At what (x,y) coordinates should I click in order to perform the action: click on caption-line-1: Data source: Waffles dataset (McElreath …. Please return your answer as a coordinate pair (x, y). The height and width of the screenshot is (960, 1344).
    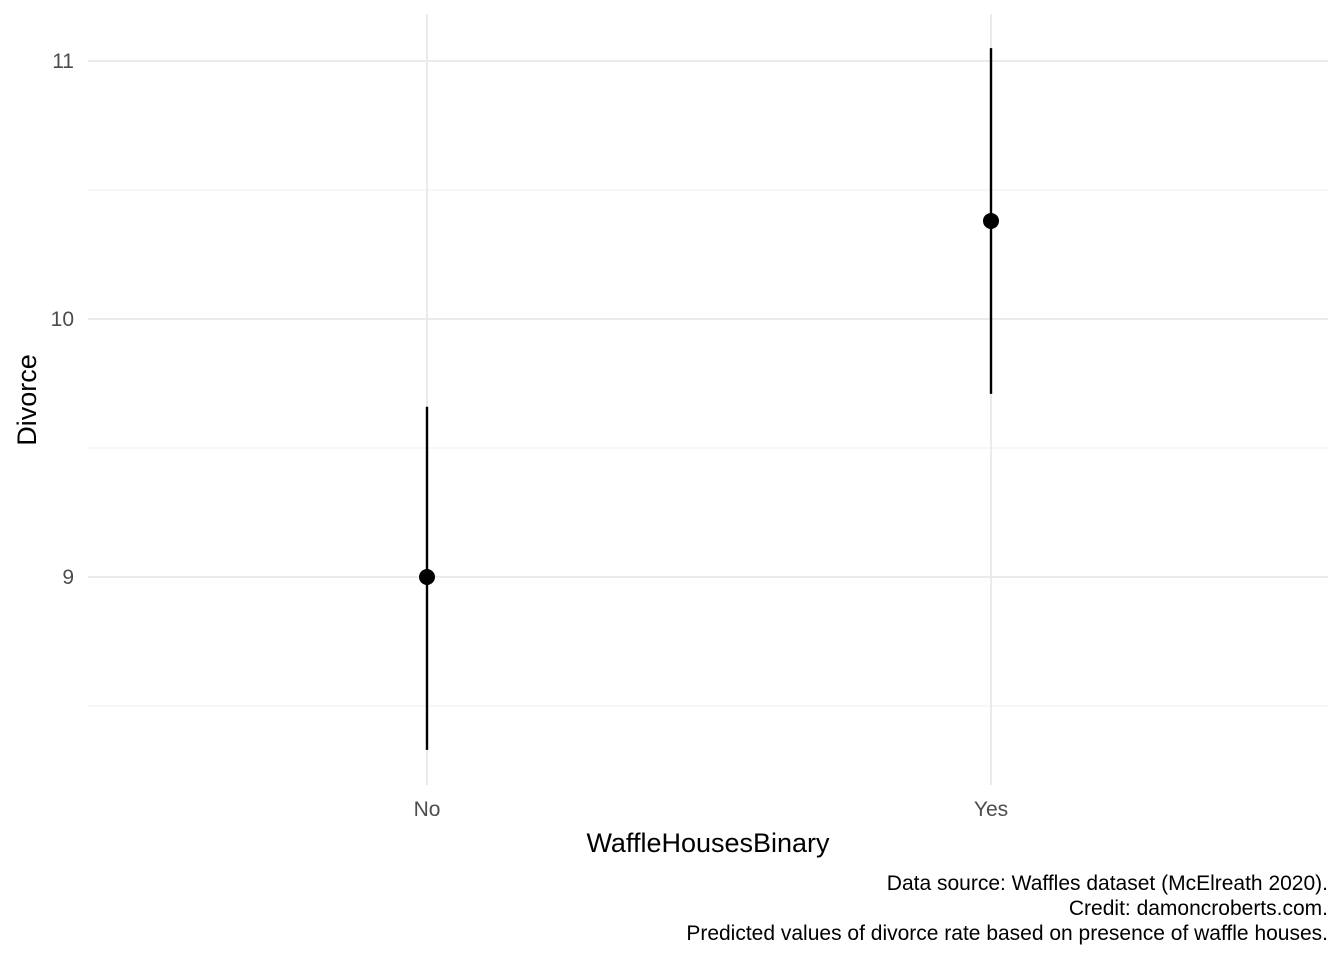
    Looking at the image, I should click on (1107, 883).